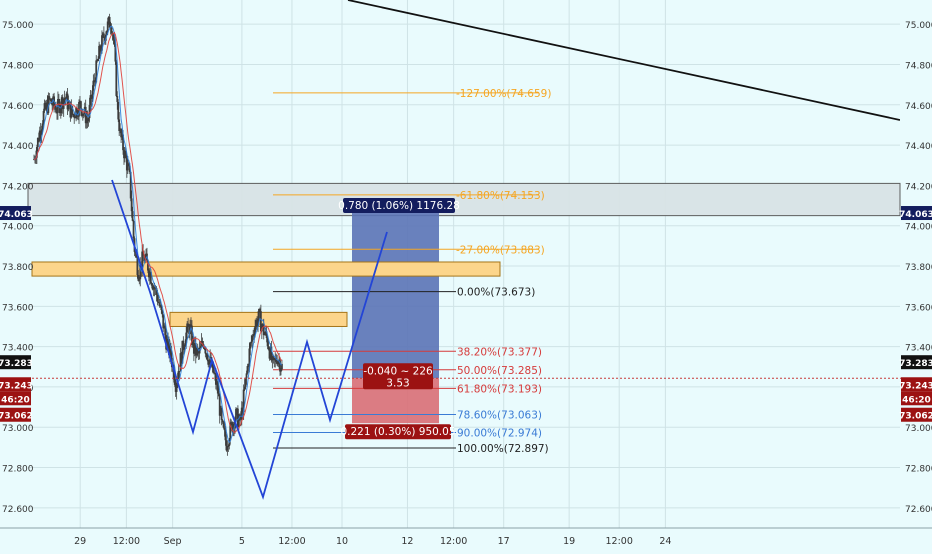  Describe the element at coordinates (15, 400) in the screenshot. I see `left-price-badge-label: 46:20` at that location.